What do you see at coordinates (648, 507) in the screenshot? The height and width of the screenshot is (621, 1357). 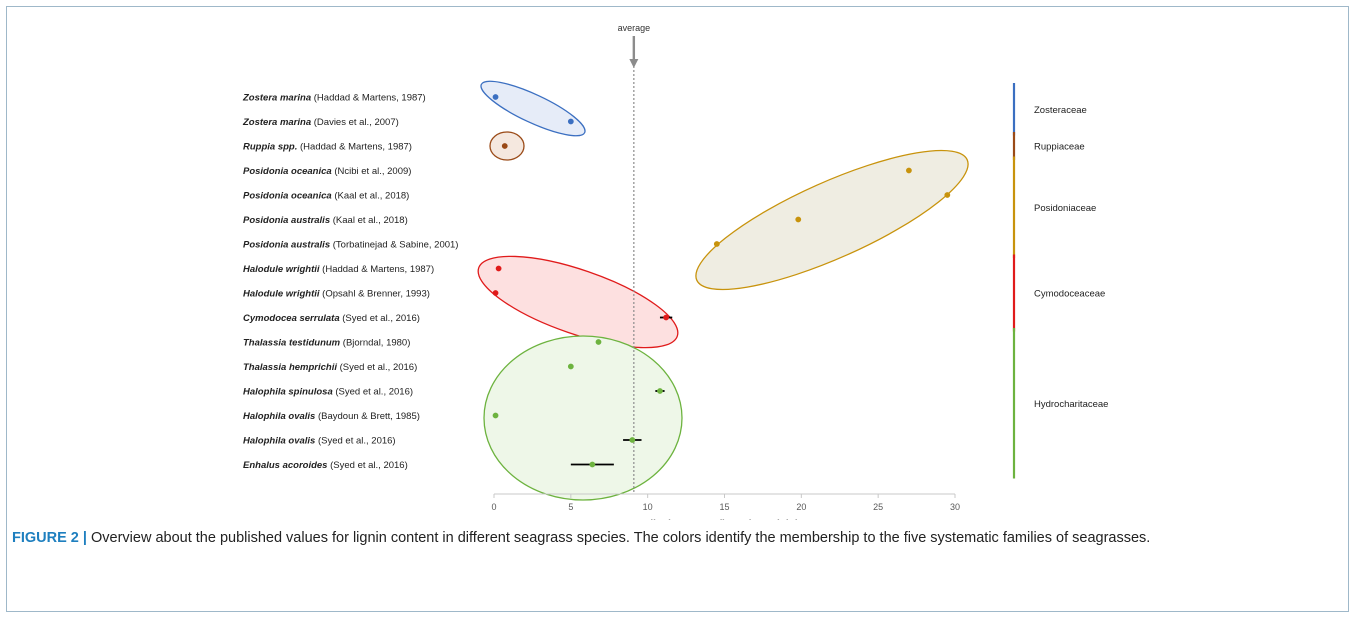 I see `x-tick-label-10: 10` at bounding box center [648, 507].